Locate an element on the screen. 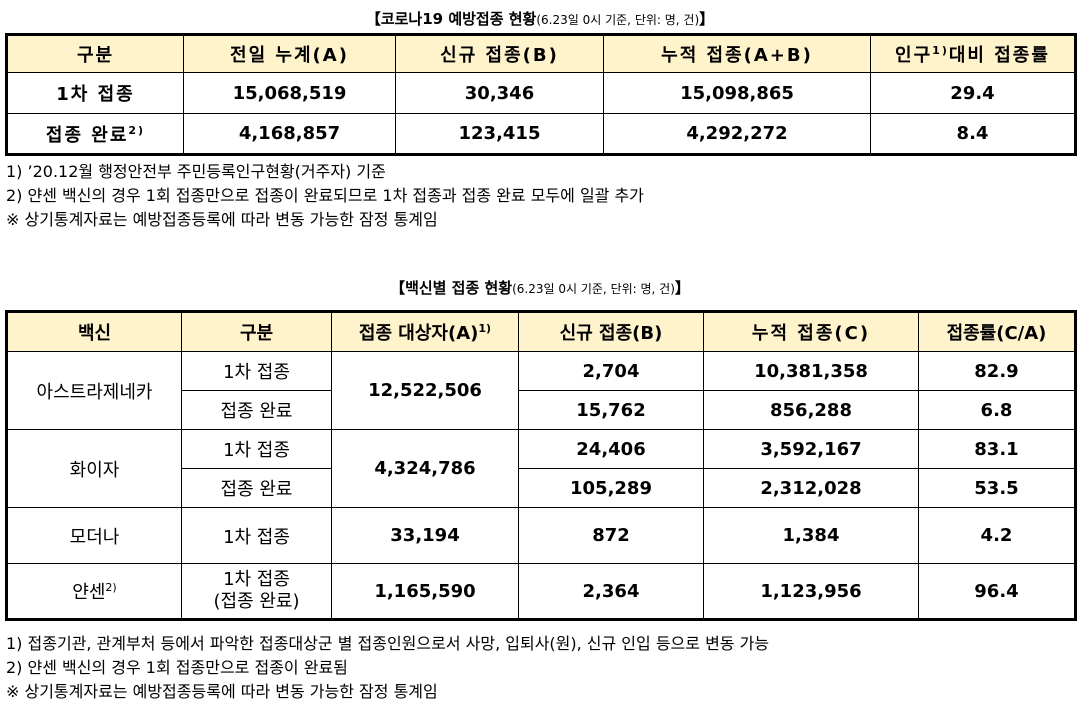 The width and height of the screenshot is (1080, 709). vaccine-name-astrazeneca: 아스트라제네카 is located at coordinates (94, 390).